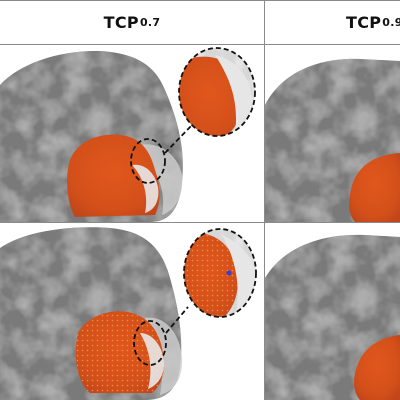  I want to click on column-header-left: TCP 0.7, so click(132, 22).